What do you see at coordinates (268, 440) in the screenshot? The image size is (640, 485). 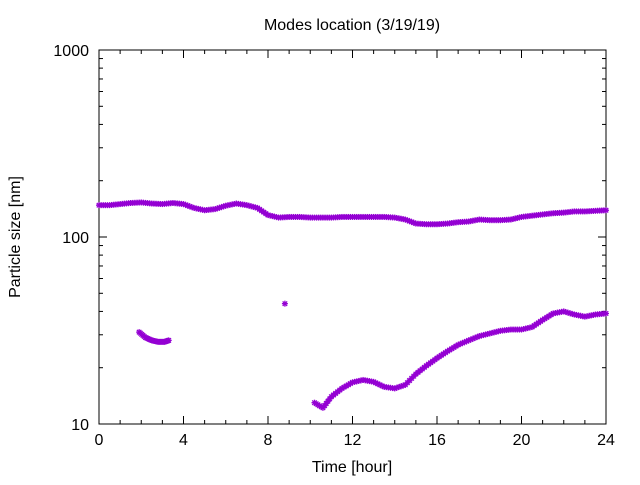 I see `x-tick-label: 8` at bounding box center [268, 440].